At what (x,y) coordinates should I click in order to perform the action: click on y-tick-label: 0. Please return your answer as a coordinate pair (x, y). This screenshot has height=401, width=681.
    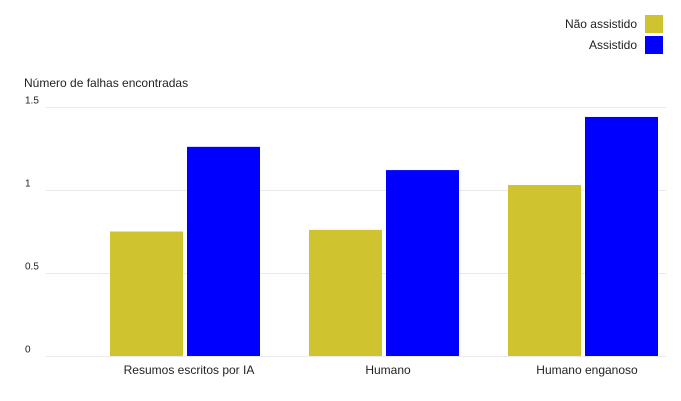
    Looking at the image, I should click on (28, 350).